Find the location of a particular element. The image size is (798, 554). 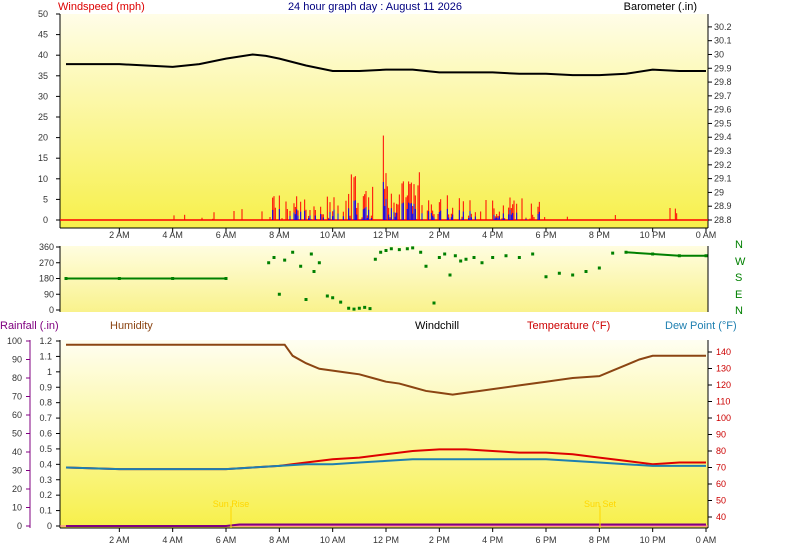

temp-xtick-label: 0 AM is located at coordinates (706, 540).